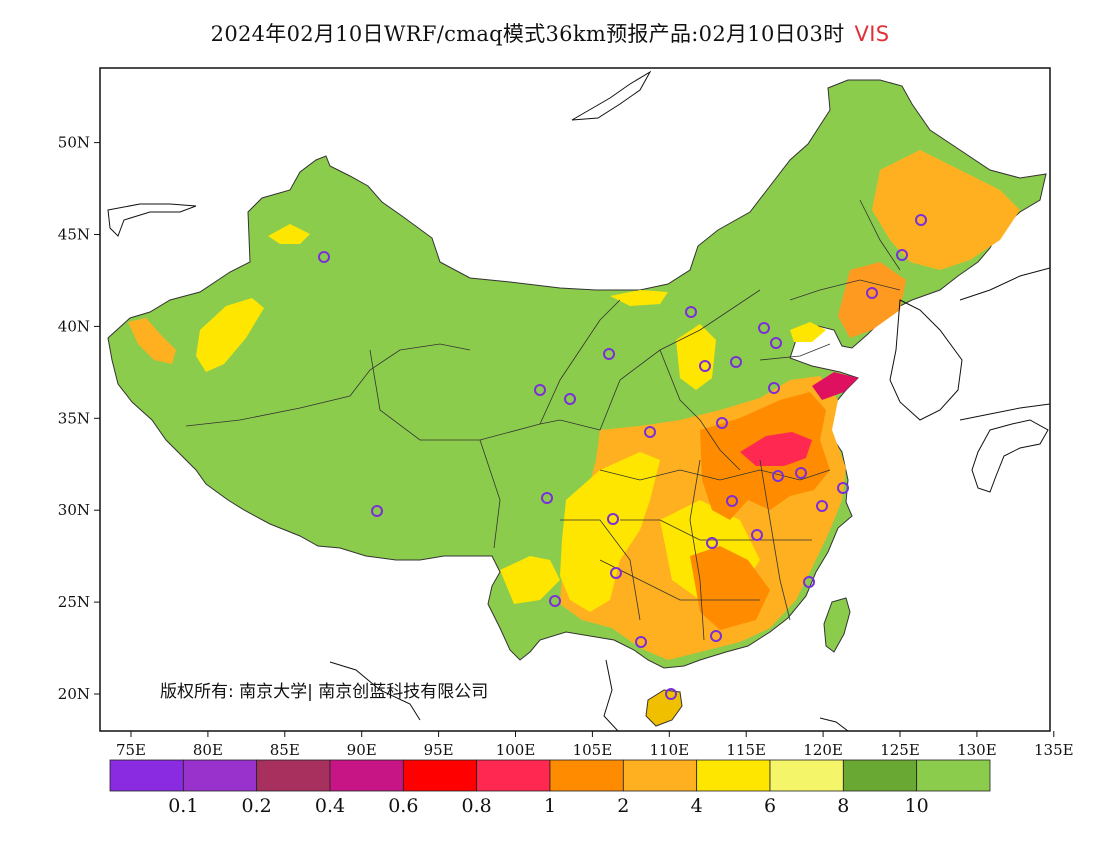 This screenshot has width=1100, height=850. What do you see at coordinates (183, 806) in the screenshot?
I see `colorbar-label: 0.1` at bounding box center [183, 806].